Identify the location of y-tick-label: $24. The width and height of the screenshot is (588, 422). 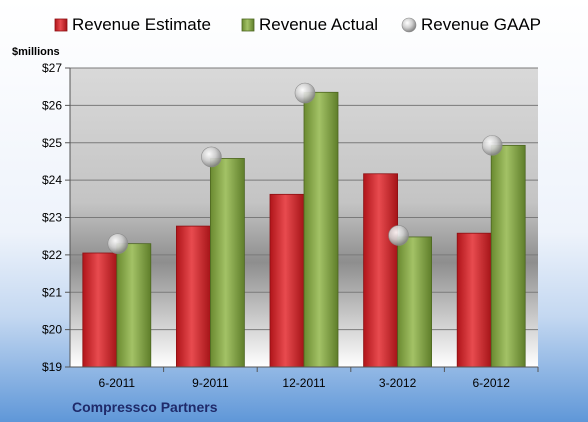
(52, 180).